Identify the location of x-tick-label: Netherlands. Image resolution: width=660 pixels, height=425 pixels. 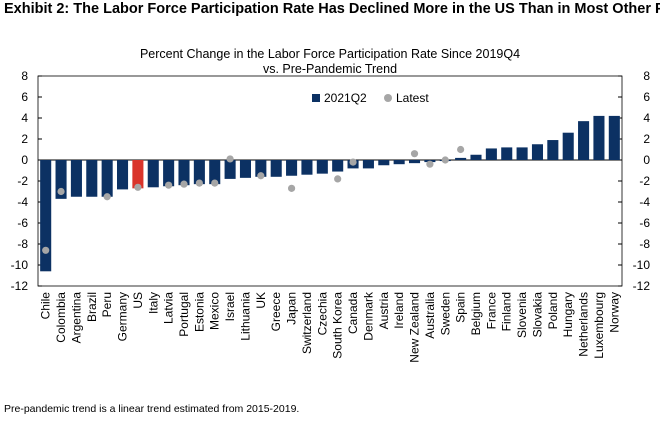
(584, 324).